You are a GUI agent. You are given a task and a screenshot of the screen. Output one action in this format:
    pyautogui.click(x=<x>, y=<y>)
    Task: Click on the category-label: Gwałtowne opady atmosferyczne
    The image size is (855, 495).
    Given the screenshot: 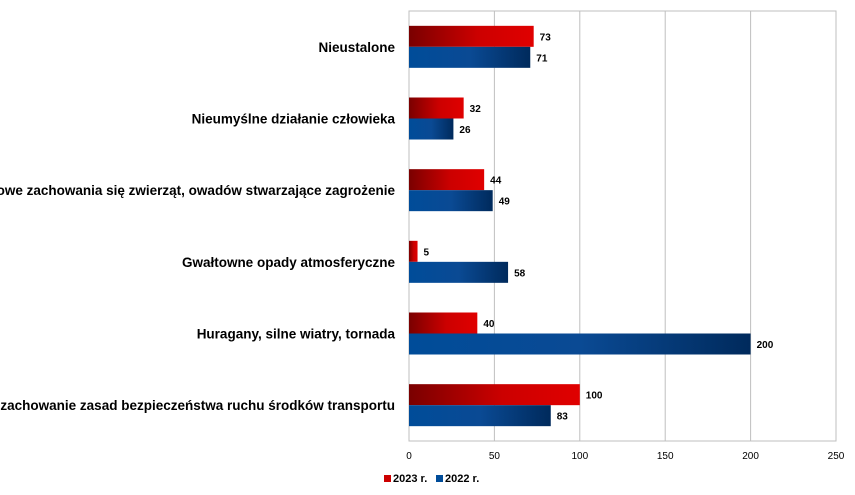 What is the action you would take?
    pyautogui.click(x=289, y=262)
    